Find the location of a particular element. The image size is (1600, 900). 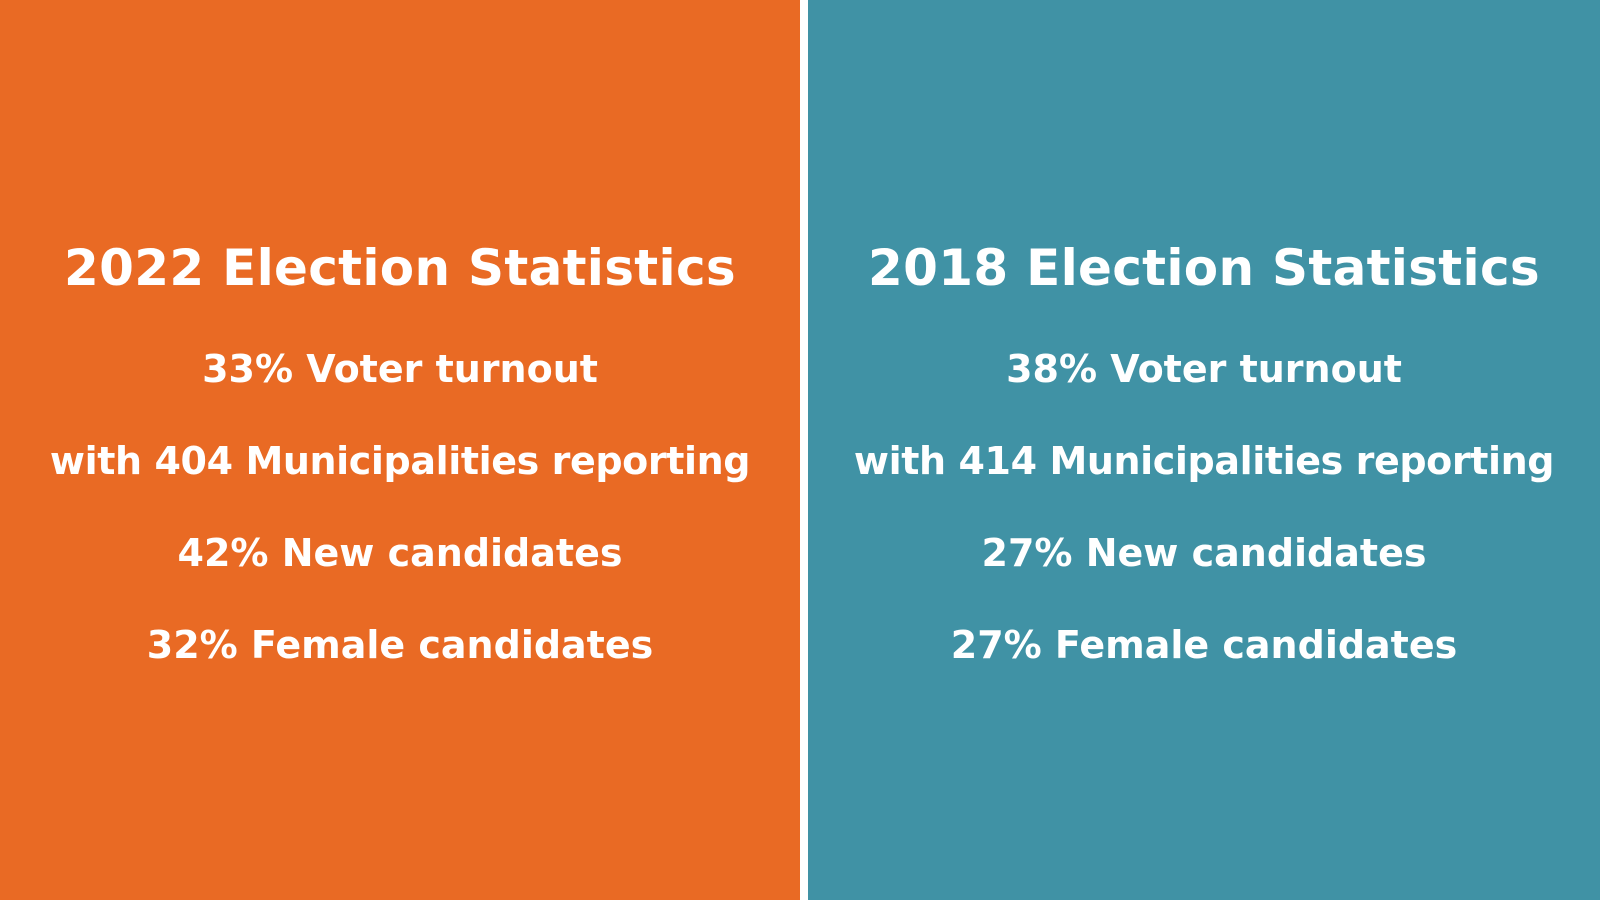

stat-female-candidates: 27% Female candidates is located at coordinates (1204, 645).